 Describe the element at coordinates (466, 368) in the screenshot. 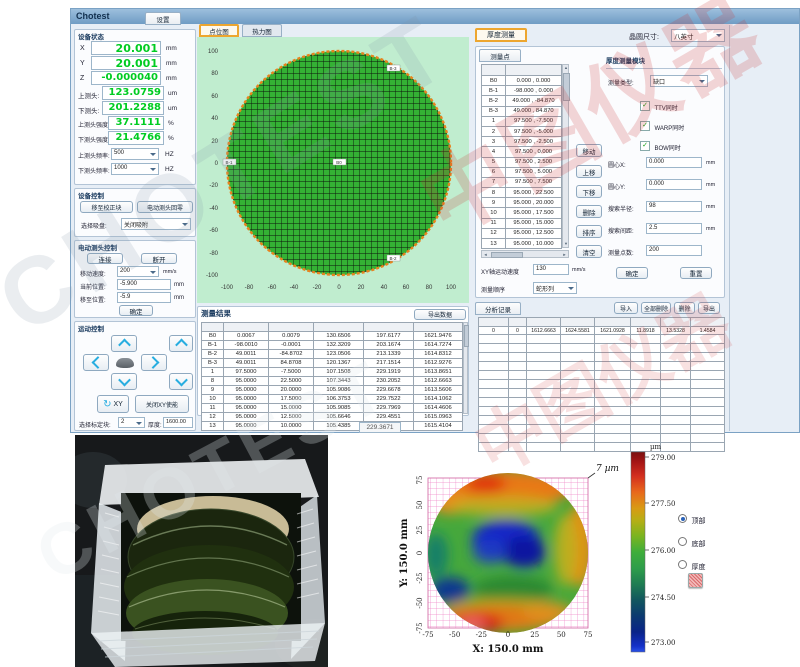

I see `results-scrollbar` at that location.